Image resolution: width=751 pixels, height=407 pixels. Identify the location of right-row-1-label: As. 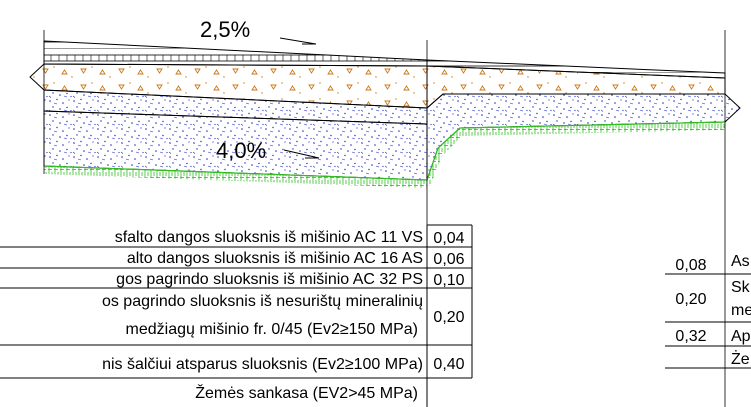
(740, 261).